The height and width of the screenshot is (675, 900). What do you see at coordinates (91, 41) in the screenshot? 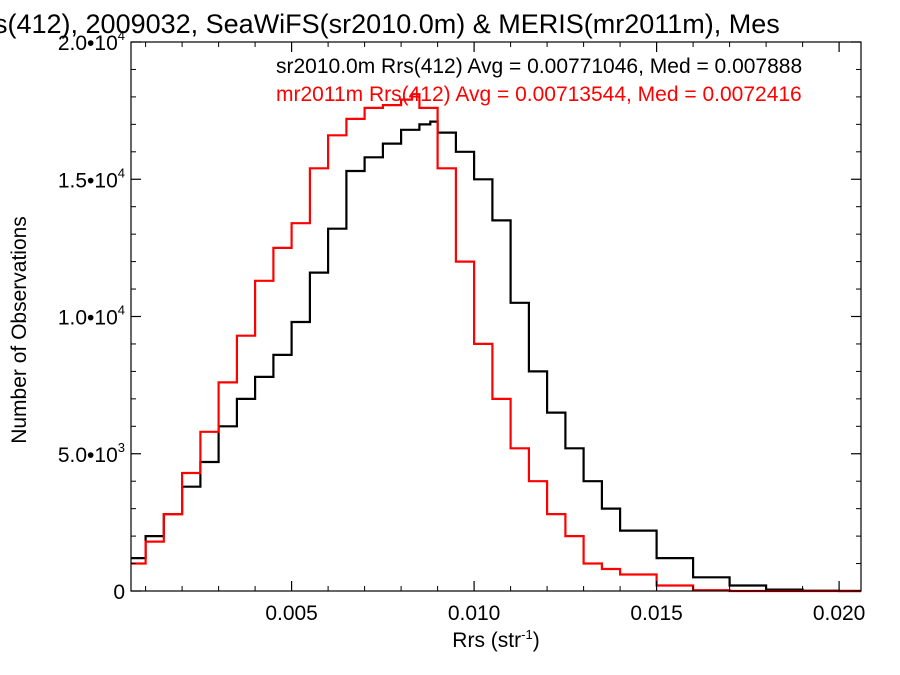
I see `y-tick-label: 2.0•104` at bounding box center [91, 41].